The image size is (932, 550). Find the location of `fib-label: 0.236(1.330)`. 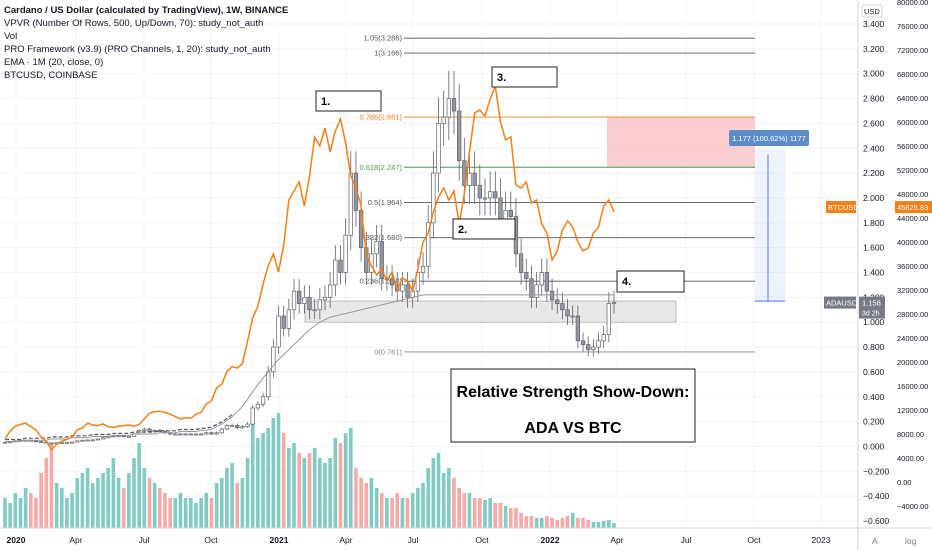

fib-label: 0.236(1.330) is located at coordinates (380, 281).